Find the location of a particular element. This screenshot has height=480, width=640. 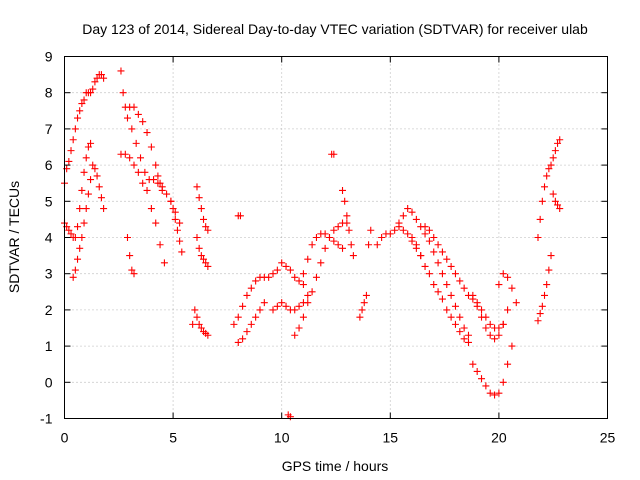

y-tick-label: 1 is located at coordinates (49, 346).